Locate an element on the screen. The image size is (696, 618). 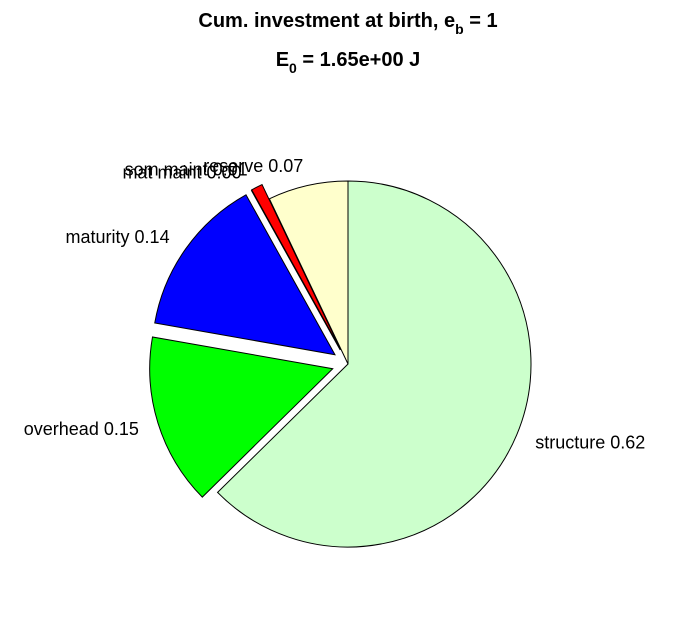
subtitle-subscript: 0 is located at coordinates (293, 68).